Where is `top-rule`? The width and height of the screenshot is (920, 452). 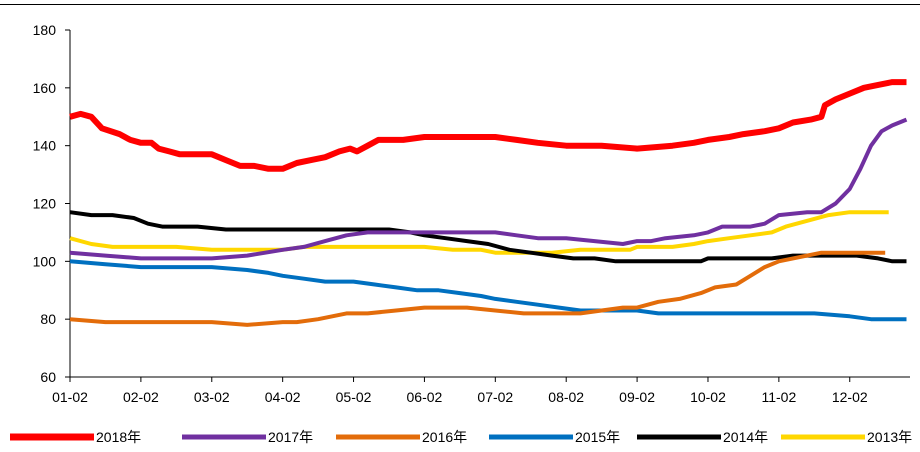 top-rule is located at coordinates (460, 4).